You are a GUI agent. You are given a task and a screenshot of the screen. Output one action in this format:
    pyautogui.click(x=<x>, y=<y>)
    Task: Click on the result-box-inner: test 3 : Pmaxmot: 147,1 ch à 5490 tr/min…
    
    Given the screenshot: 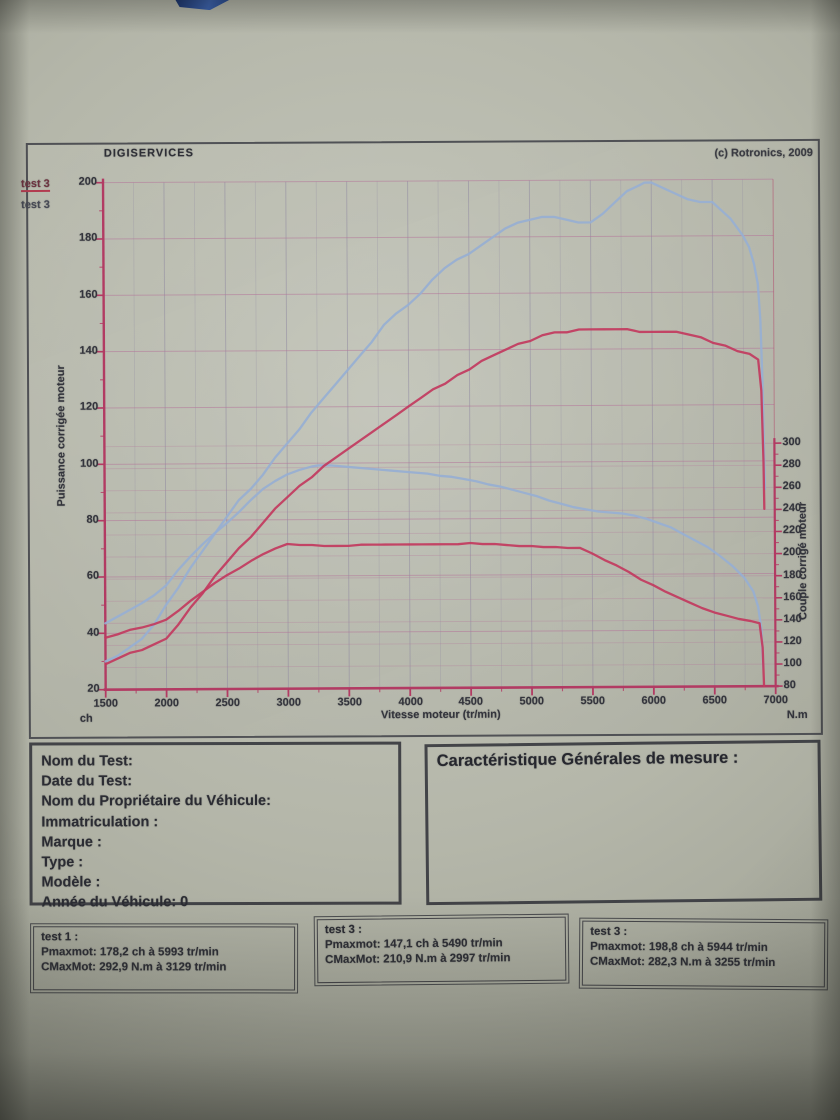 What is the action you would take?
    pyautogui.click(x=441, y=950)
    